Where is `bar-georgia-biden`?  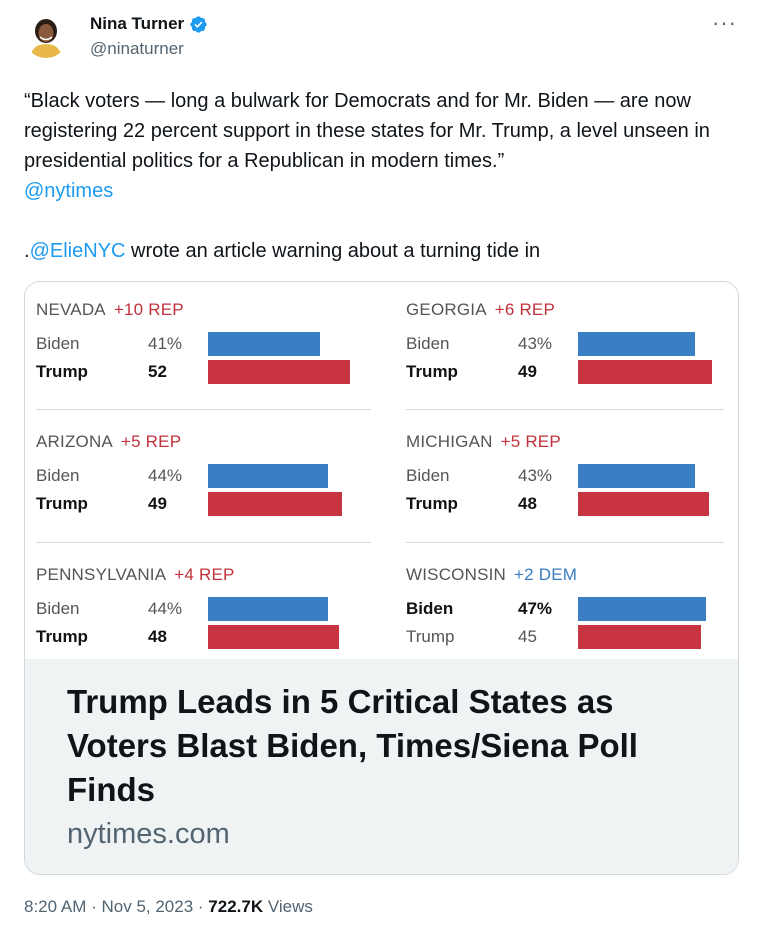
bar-georgia-biden is located at coordinates (637, 344).